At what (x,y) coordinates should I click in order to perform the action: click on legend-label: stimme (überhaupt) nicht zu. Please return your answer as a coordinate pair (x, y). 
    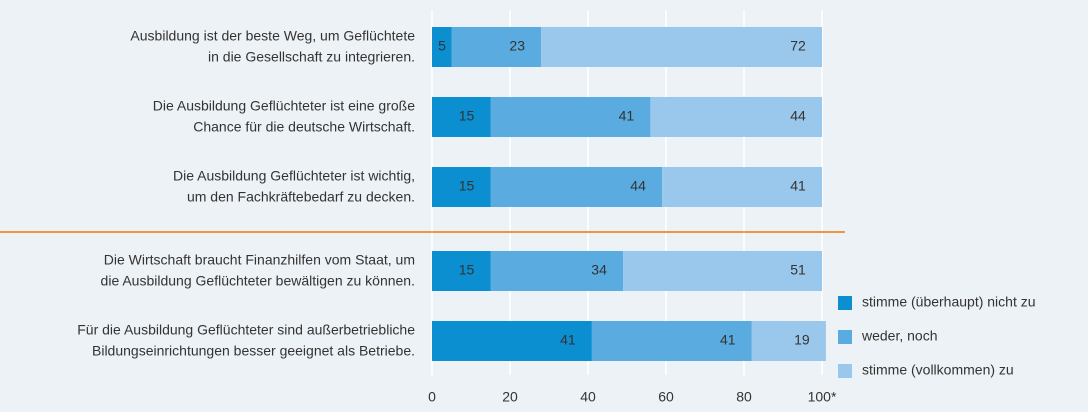
    Looking at the image, I should click on (949, 302).